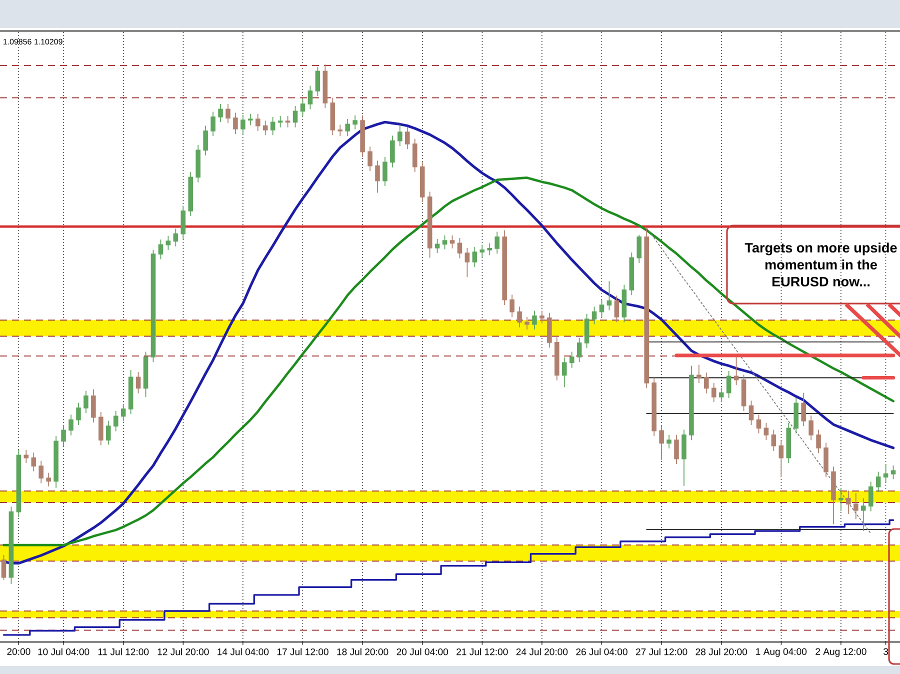 This screenshot has height=674, width=900. What do you see at coordinates (362, 652) in the screenshot?
I see `x-tick-label: 18 Jul 20:00` at bounding box center [362, 652].